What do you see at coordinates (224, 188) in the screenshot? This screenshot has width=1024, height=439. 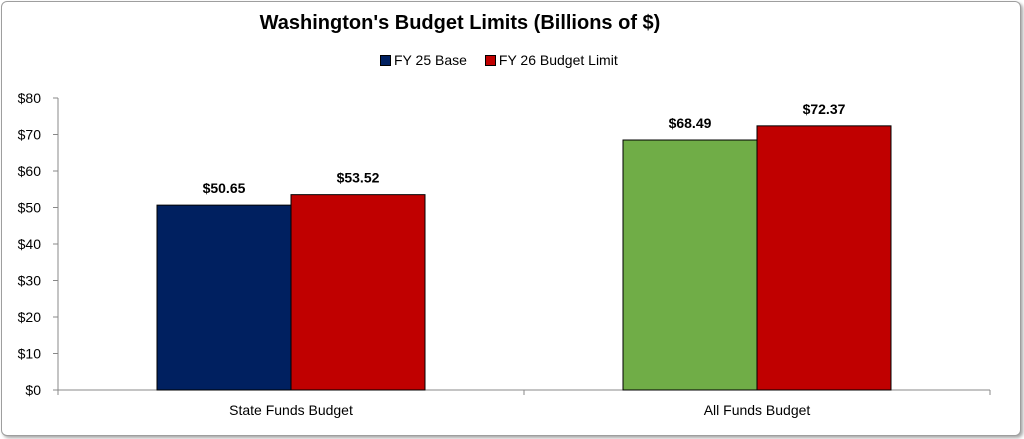 I see `bar-value-label: $50.65` at bounding box center [224, 188].